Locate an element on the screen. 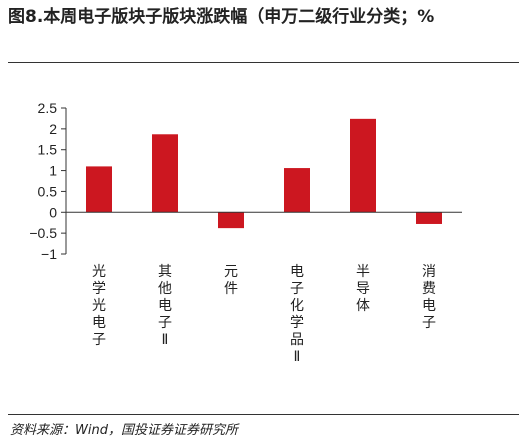  title-divider is located at coordinates (263, 62).